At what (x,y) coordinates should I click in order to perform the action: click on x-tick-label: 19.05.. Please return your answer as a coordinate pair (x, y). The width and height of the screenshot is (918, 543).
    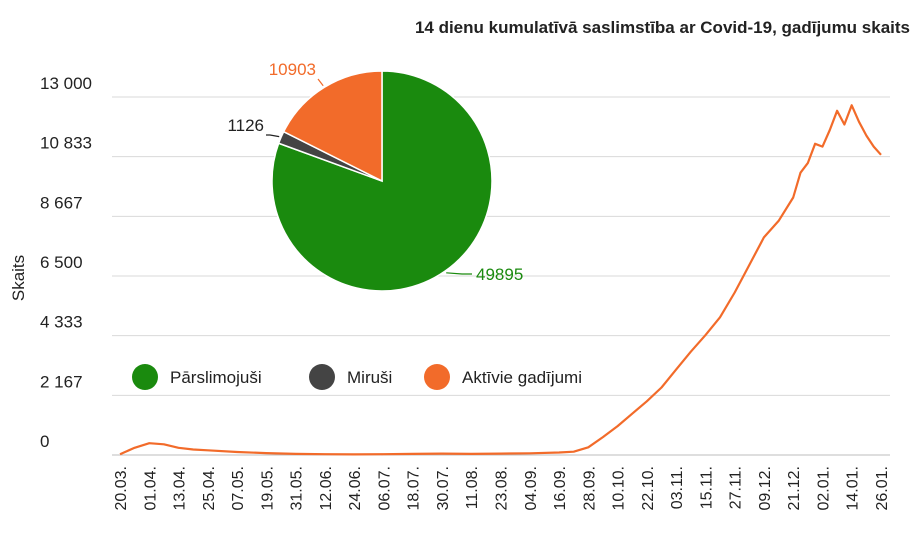
    Looking at the image, I should click on (267, 488).